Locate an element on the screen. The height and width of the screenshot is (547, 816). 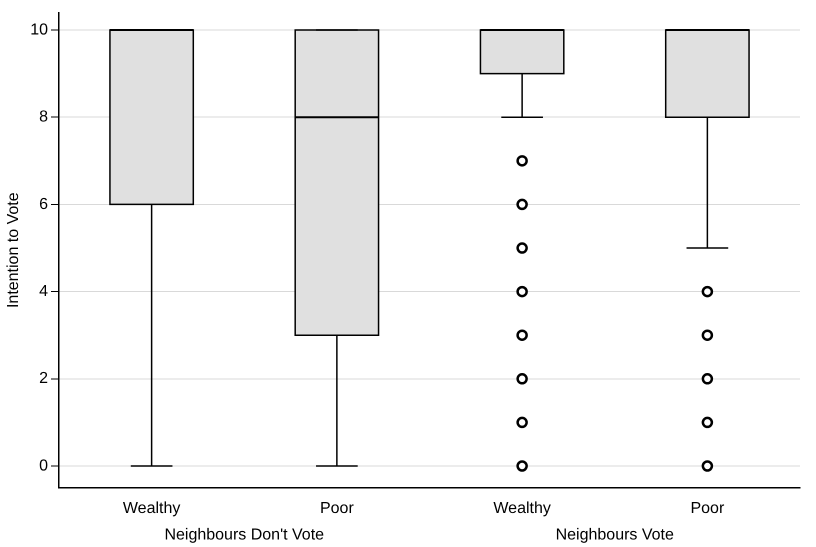
y-tick-label: 2 is located at coordinates (43, 379).